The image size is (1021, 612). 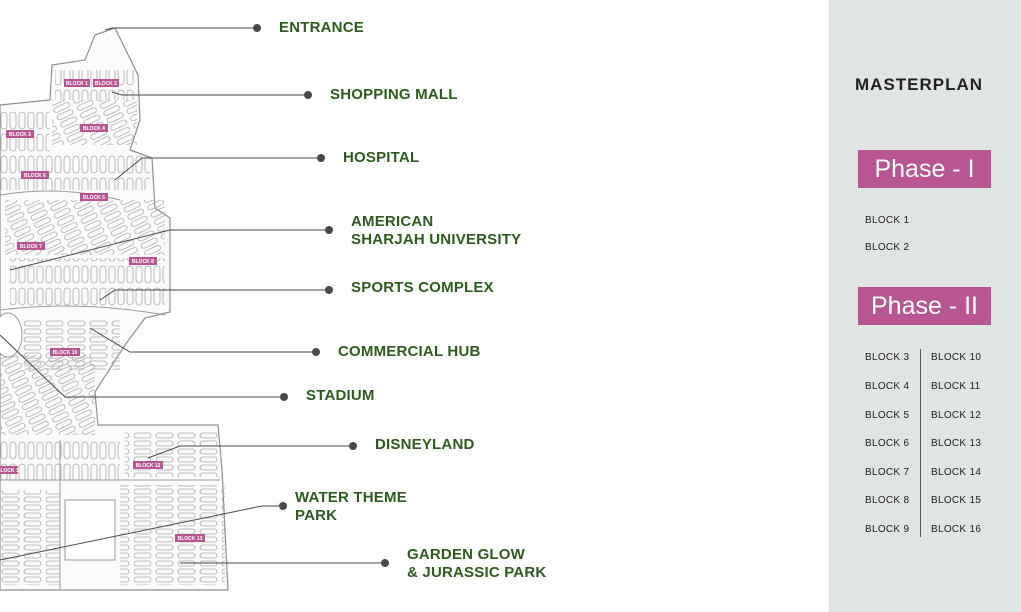 I want to click on svg-text: BLOCK 7, so click(x=31, y=247).